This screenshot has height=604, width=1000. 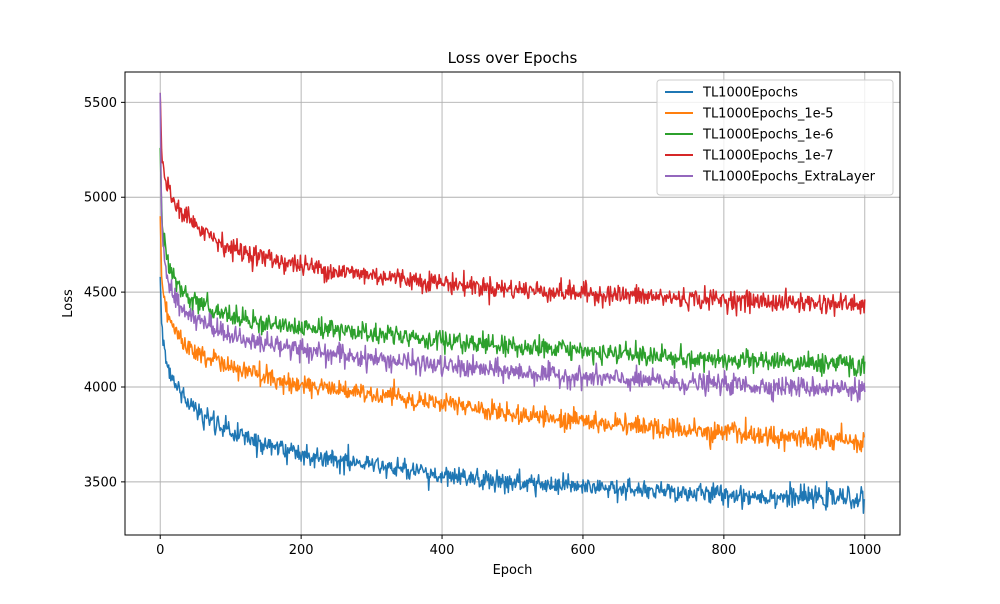 What do you see at coordinates (513, 58) in the screenshot?
I see `chart-title: Loss over Epochs` at bounding box center [513, 58].